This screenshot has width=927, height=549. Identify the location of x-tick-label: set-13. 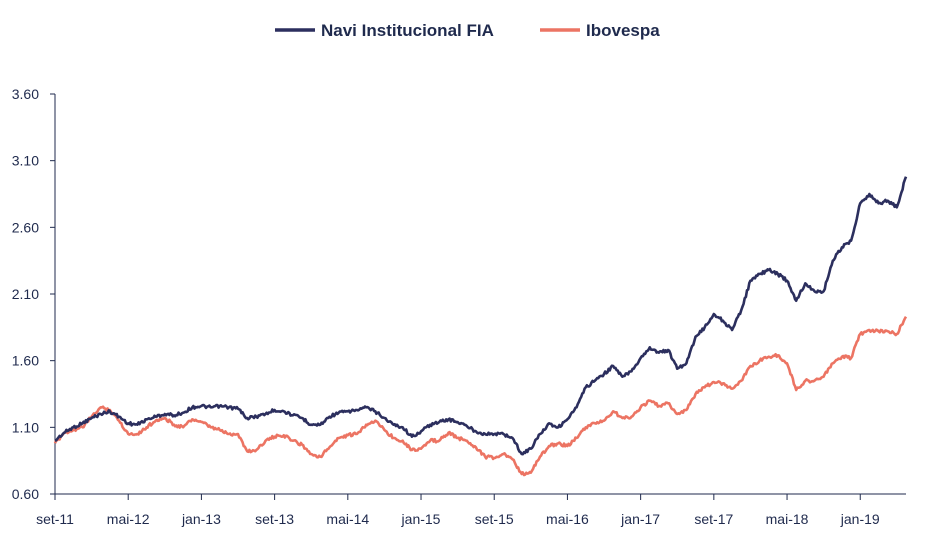
(274, 519).